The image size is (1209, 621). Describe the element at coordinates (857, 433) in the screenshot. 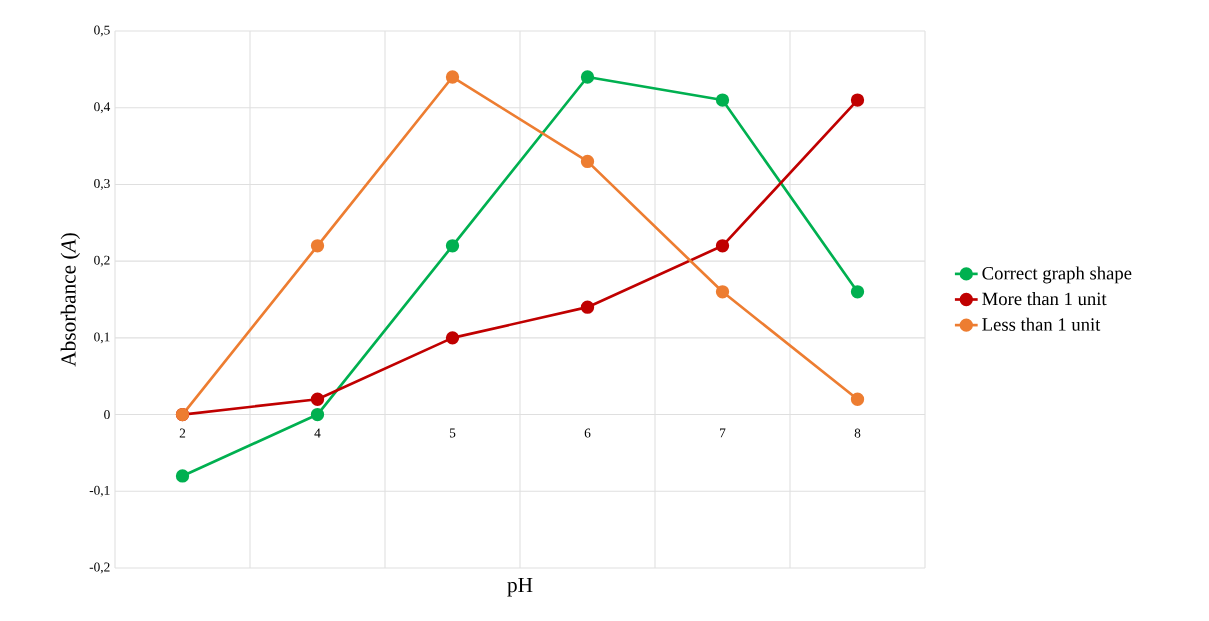

I see `x-tick-label: 8` at that location.